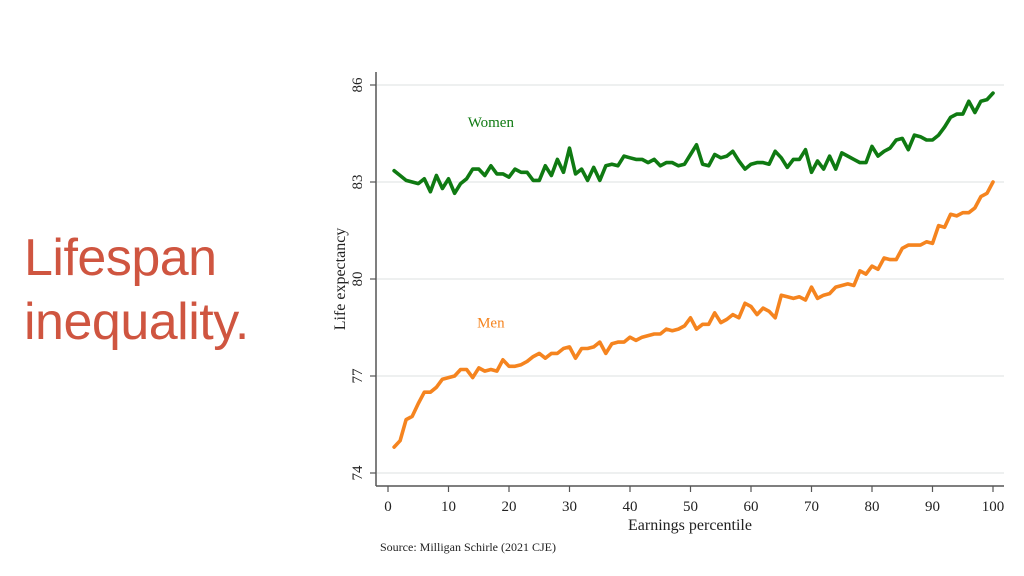 The height and width of the screenshot is (576, 1024). I want to click on x-tick-label: 0, so click(388, 507).